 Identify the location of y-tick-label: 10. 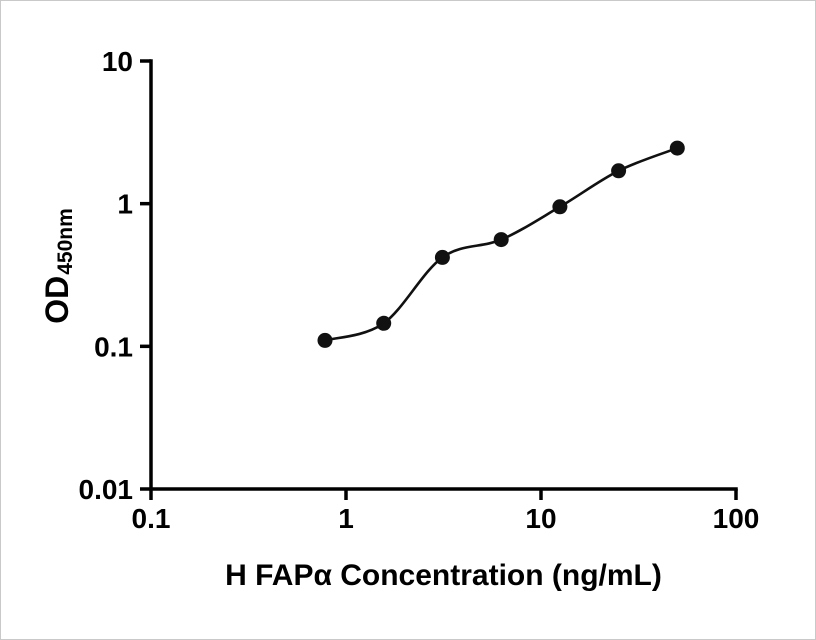
(117, 61).